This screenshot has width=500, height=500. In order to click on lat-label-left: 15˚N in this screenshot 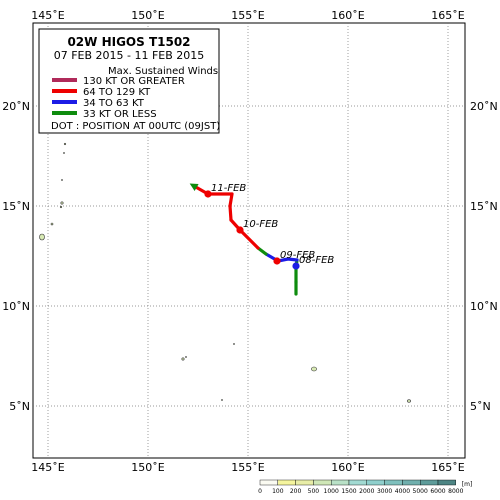, I will do `click(16, 206)`.